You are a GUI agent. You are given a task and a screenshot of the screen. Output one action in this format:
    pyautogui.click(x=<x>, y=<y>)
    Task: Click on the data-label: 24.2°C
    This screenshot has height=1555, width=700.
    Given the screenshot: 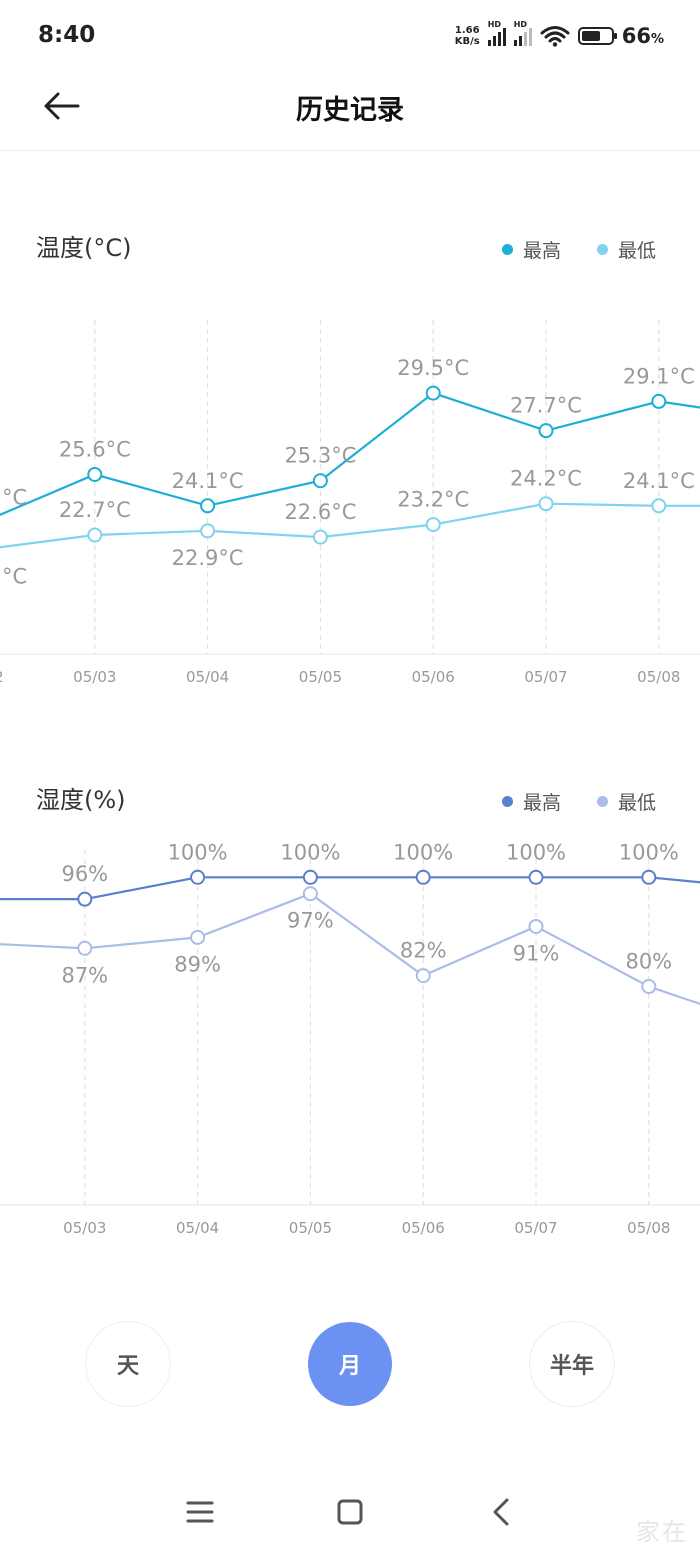 What is the action you would take?
    pyautogui.click(x=546, y=479)
    